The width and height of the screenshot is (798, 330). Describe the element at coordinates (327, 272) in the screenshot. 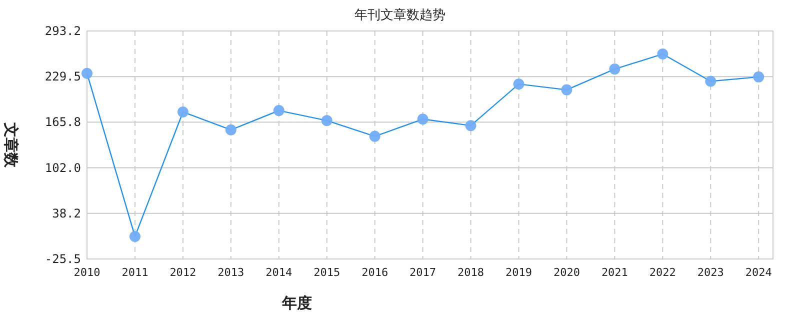

I see `x-tick-label: 2015` at that location.